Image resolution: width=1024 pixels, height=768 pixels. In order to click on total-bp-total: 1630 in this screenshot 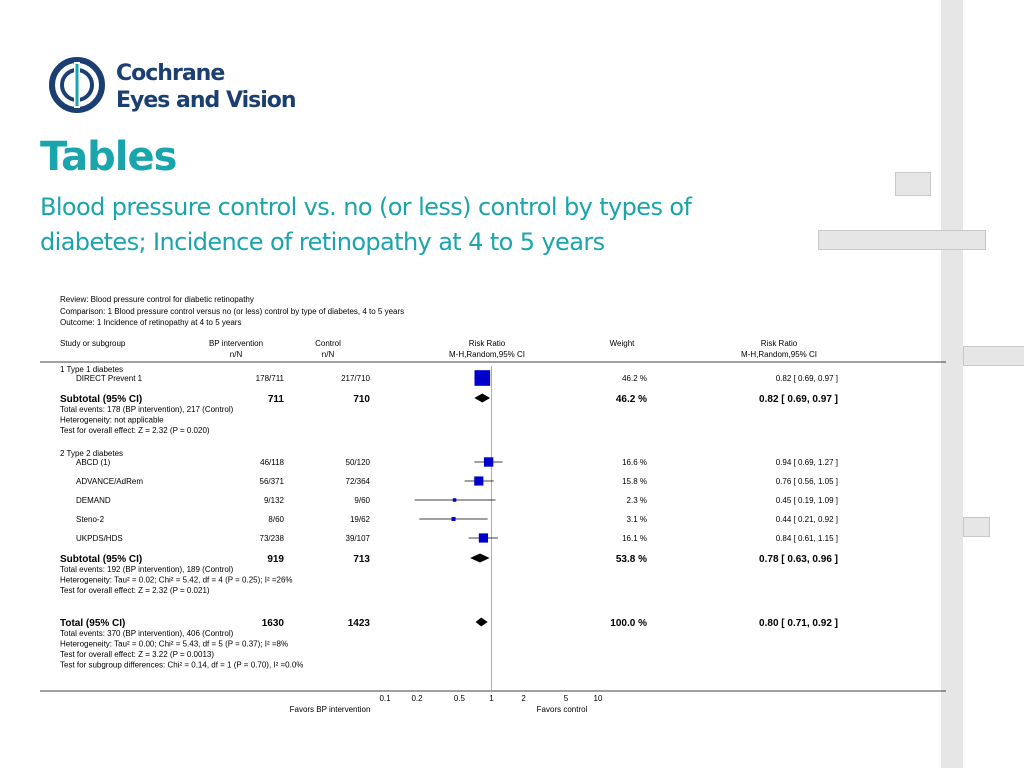, I will do `click(273, 623)`.